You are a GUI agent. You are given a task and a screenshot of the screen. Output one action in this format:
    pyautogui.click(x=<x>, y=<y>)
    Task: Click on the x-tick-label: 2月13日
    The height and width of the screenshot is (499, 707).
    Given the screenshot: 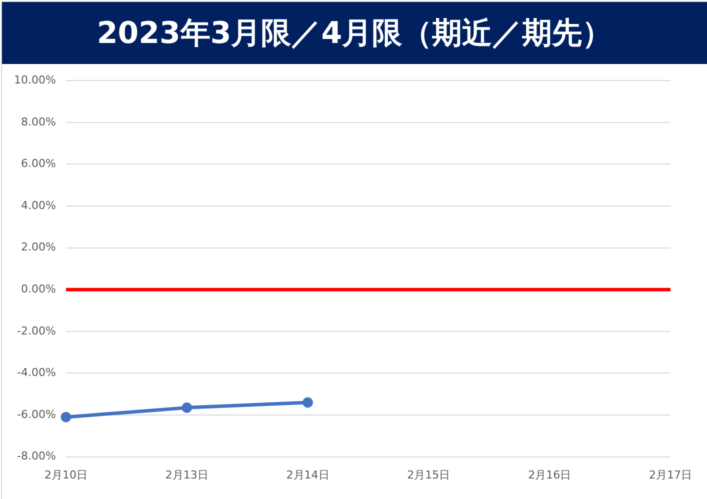 What is the action you would take?
    pyautogui.click(x=186, y=475)
    